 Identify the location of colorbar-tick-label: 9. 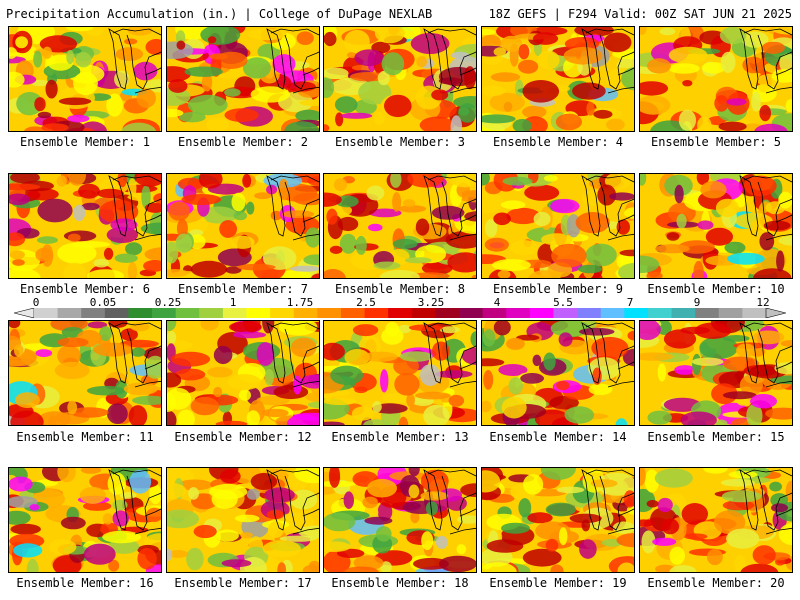
(697, 302).